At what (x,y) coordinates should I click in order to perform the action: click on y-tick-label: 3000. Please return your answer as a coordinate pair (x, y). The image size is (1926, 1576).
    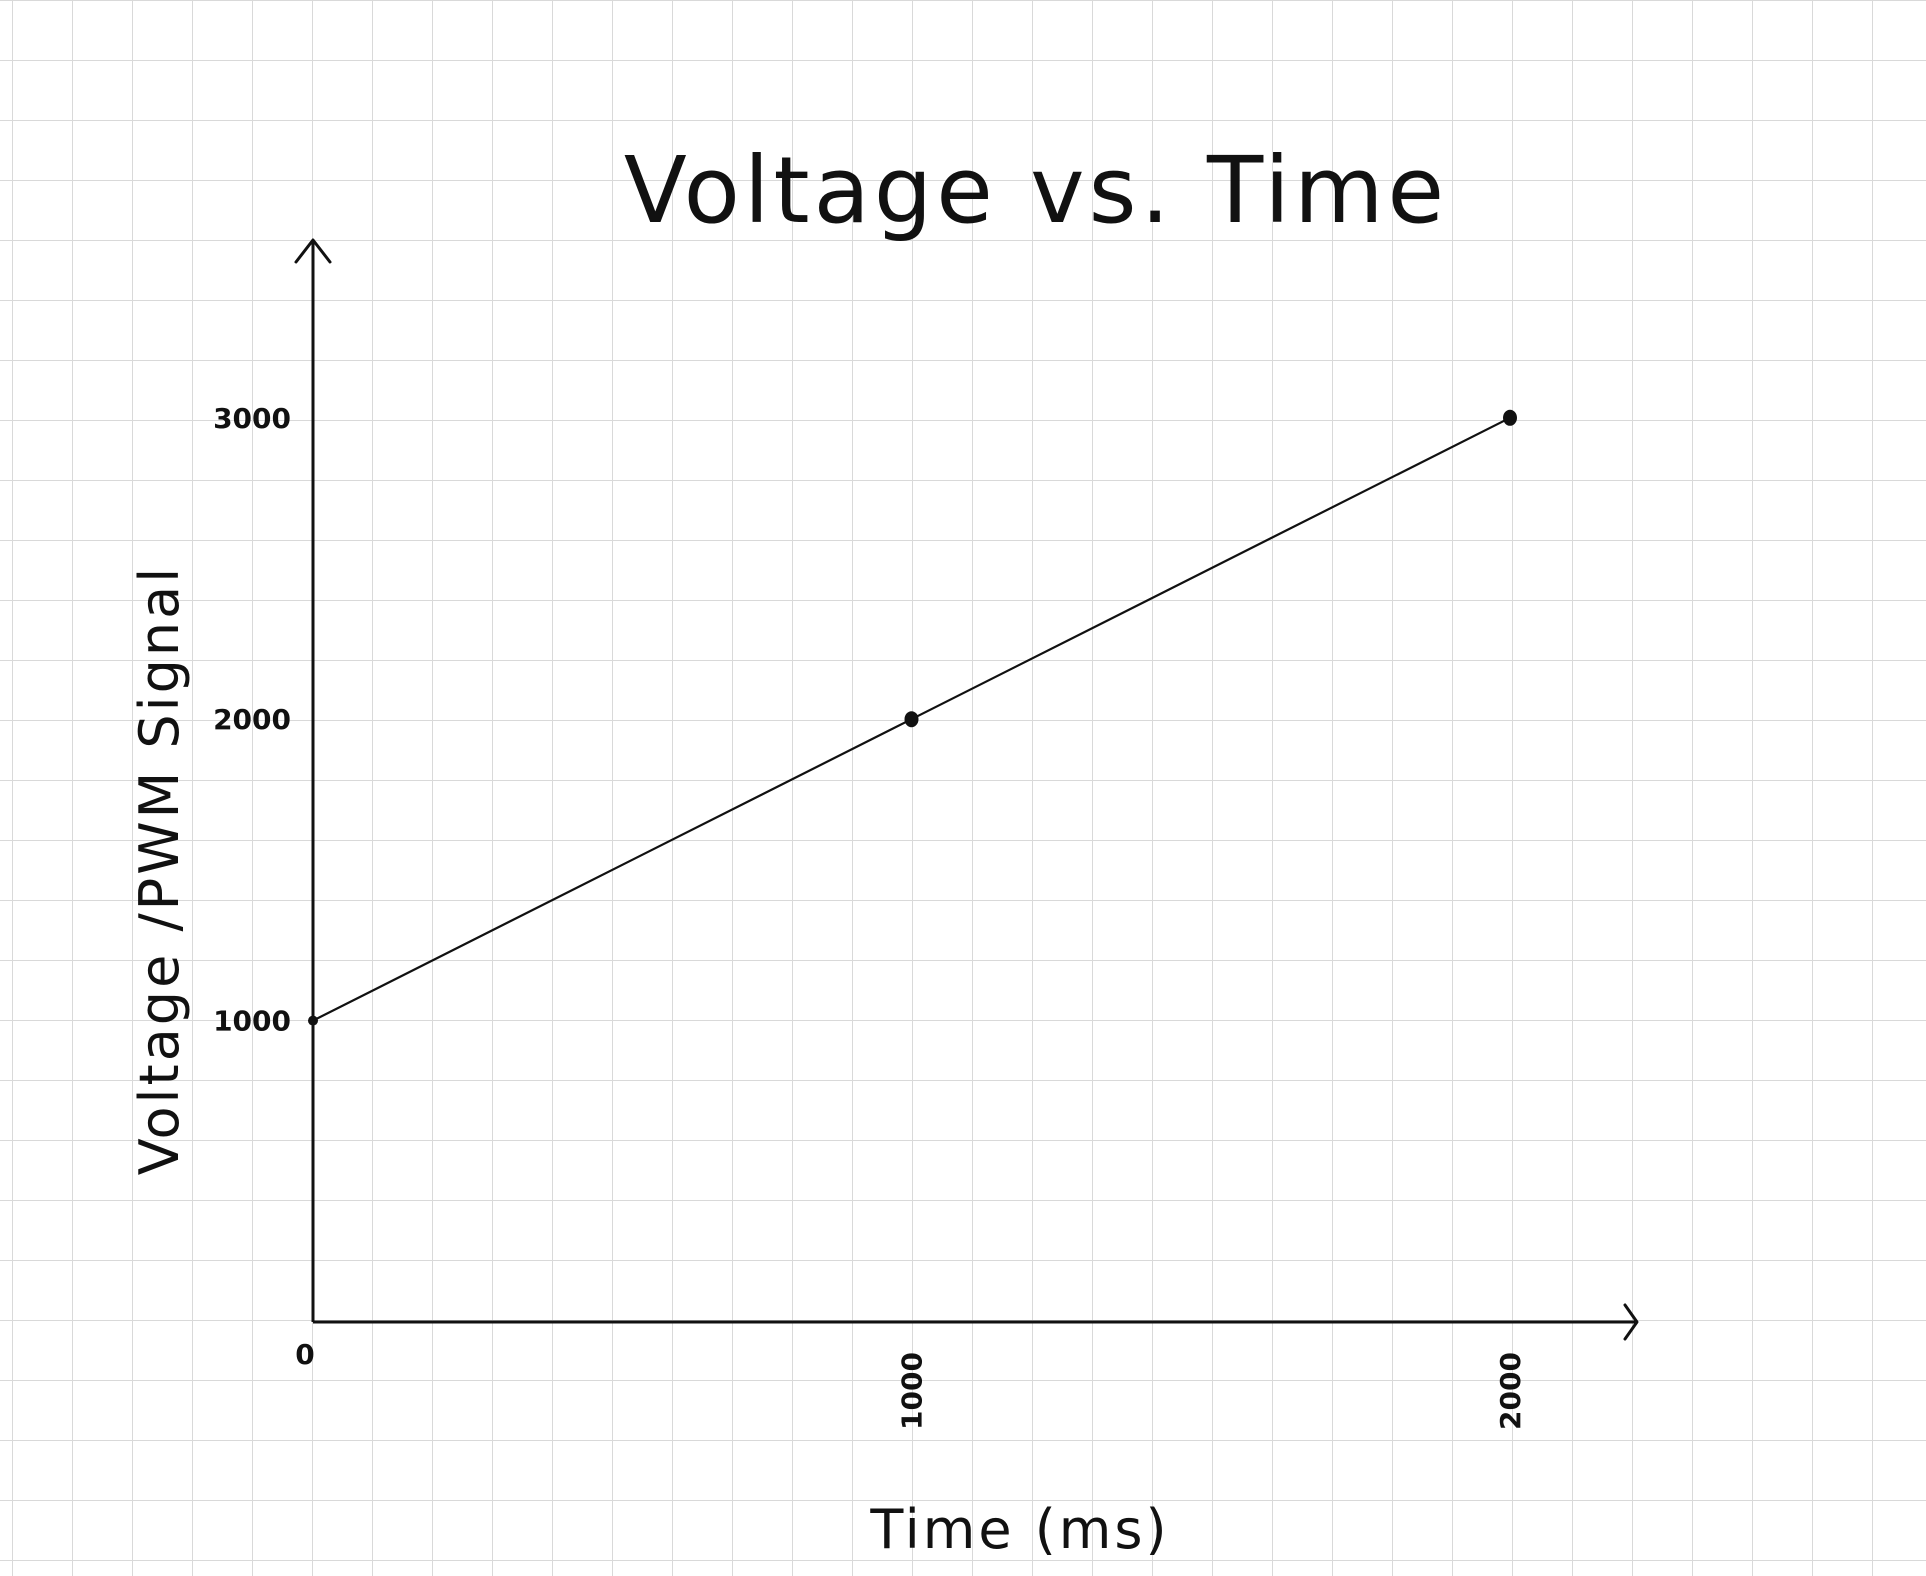
    Looking at the image, I should click on (252, 418).